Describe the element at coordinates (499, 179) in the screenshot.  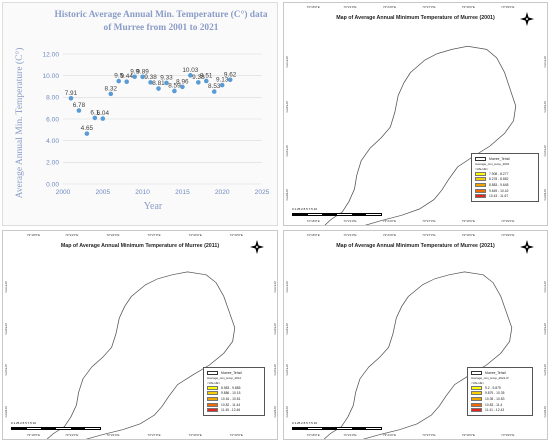
I see `legend-range-label: 8.278 - 8.882` at that location.